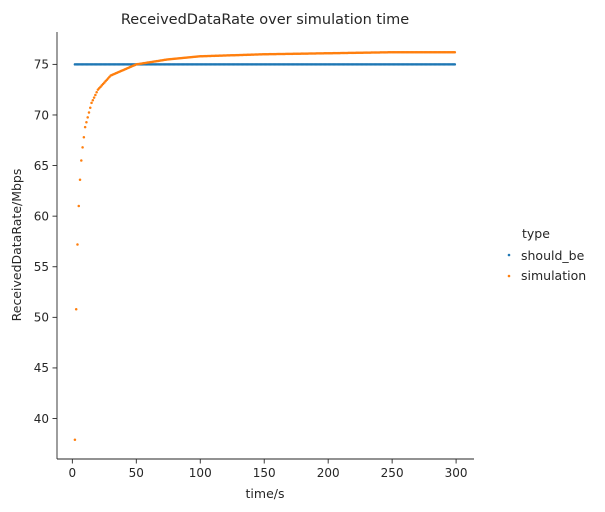 The width and height of the screenshot is (605, 512). I want to click on legend: type should_be simulation, so click(546, 254).